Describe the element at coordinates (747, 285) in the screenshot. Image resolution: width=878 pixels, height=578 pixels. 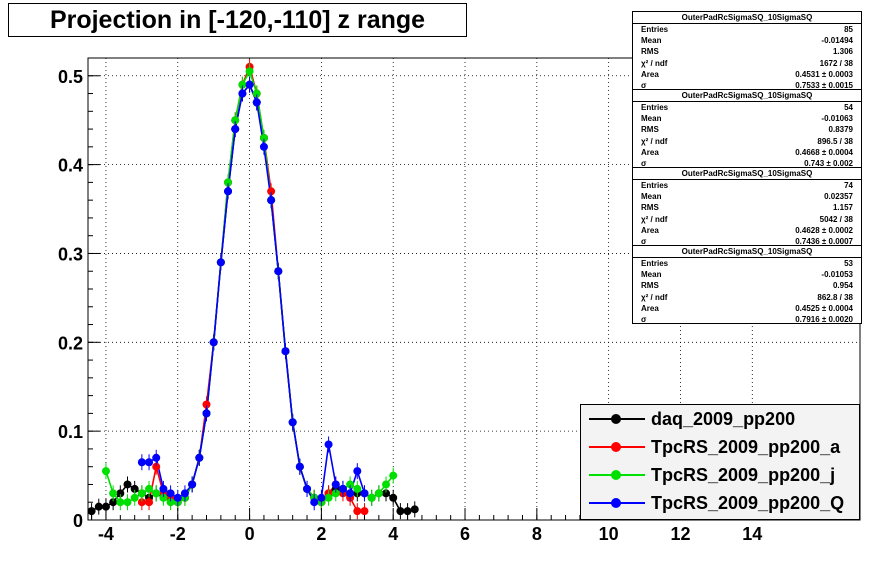
I see `stat-row: RMS 0.954` at that location.